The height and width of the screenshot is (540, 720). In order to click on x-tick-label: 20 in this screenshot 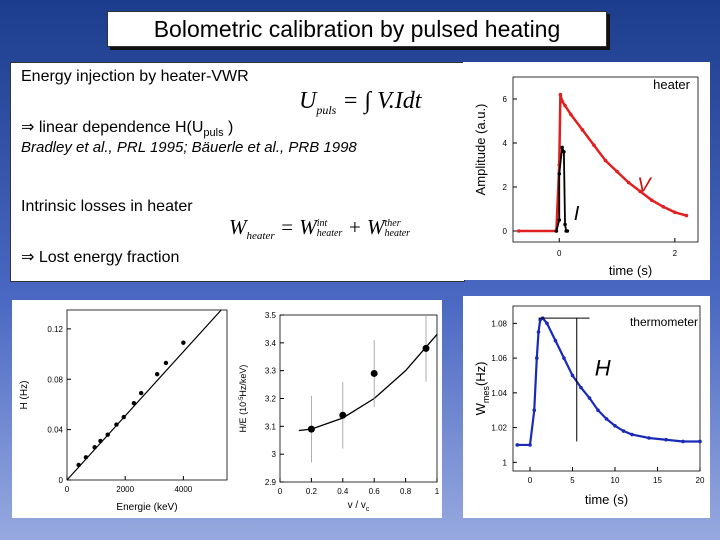, I will do `click(700, 480)`.